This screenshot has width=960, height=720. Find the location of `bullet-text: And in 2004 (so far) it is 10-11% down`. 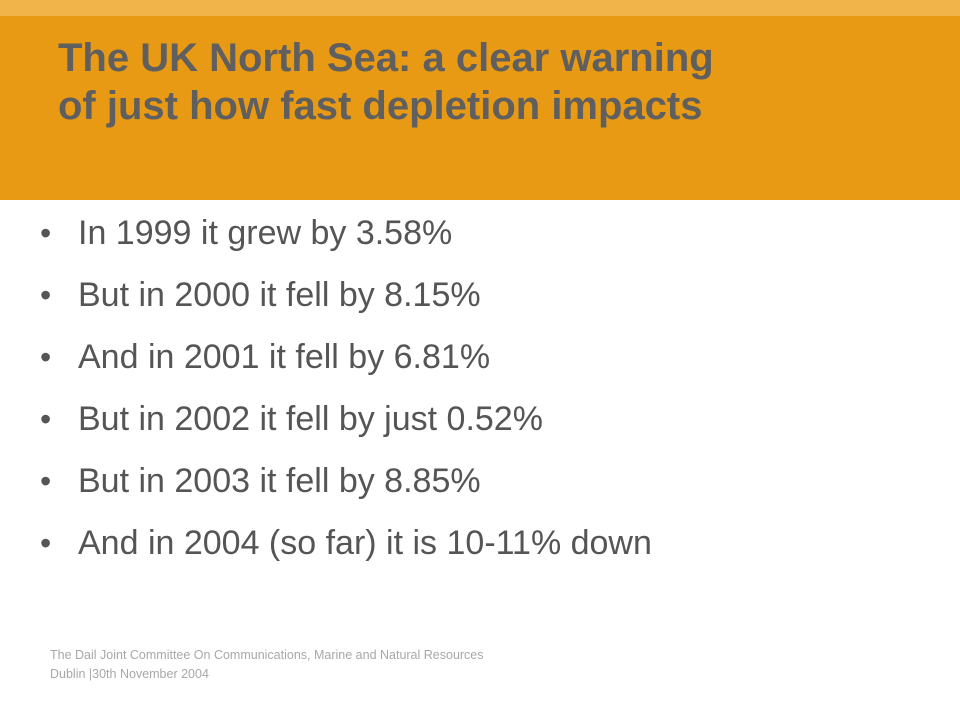

bullet-text: And in 2004 (so far) it is 10-11% down is located at coordinates (365, 543).